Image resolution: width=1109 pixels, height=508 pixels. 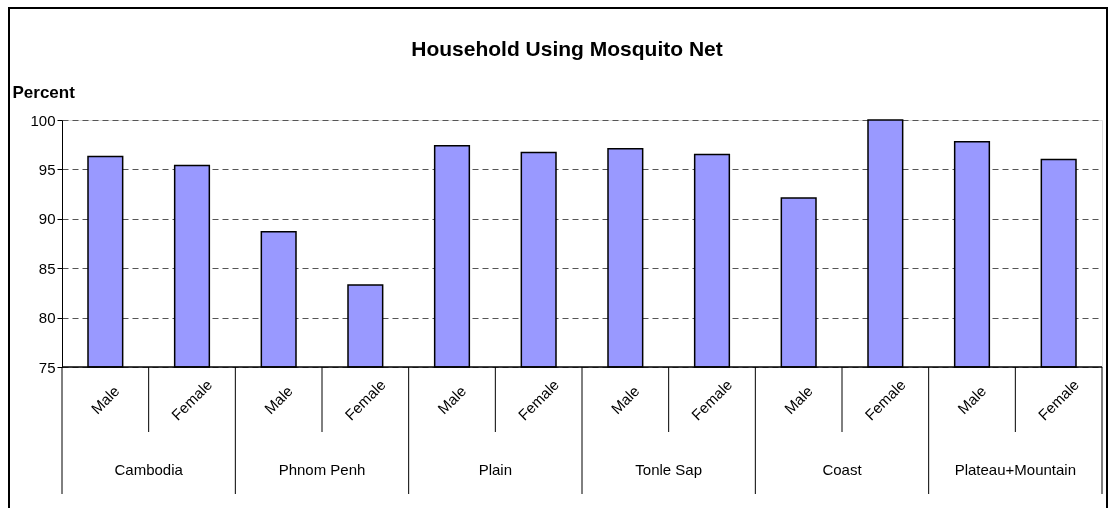 What do you see at coordinates (322, 469) in the screenshot?
I see `text: Phnom Penh` at bounding box center [322, 469].